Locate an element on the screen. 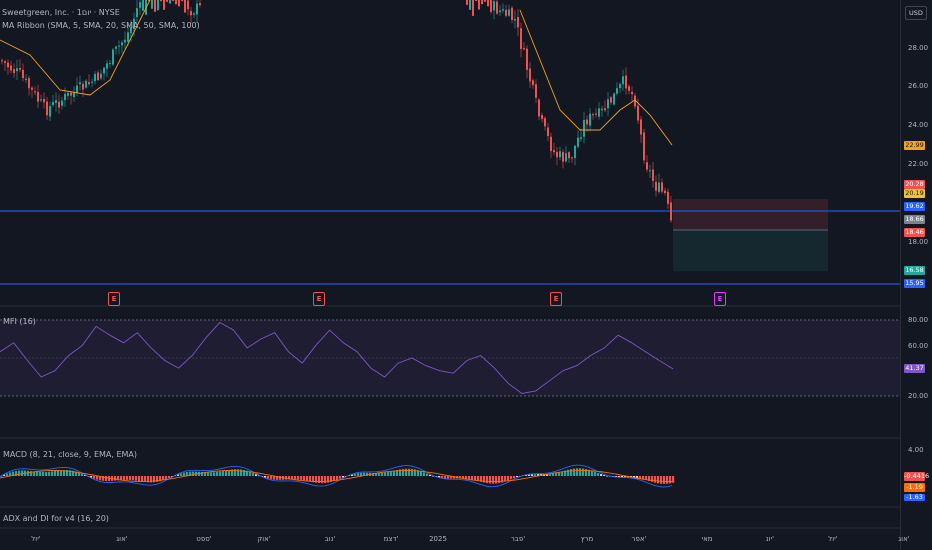  time-tick: מרץ is located at coordinates (587, 539).